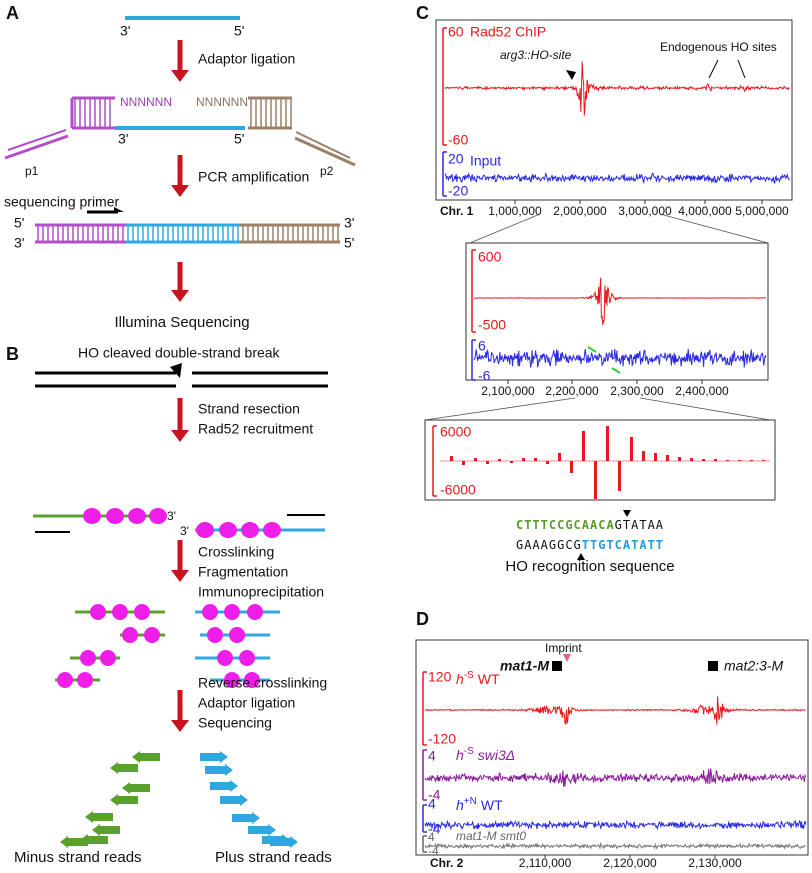  What do you see at coordinates (536, 55) in the screenshot?
I see `annotation: arg3::HO-site` at bounding box center [536, 55].